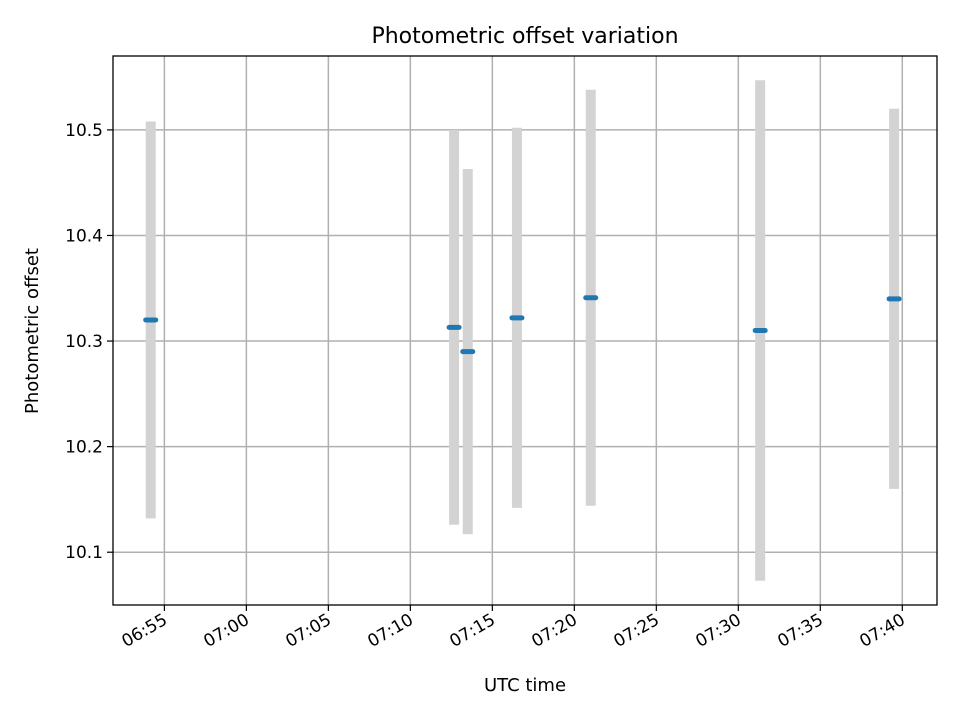 The width and height of the screenshot is (960, 720). I want to click on y-axis-ticks: 10.1 10.2 10.3 10.4 10.5, so click(89, 342).